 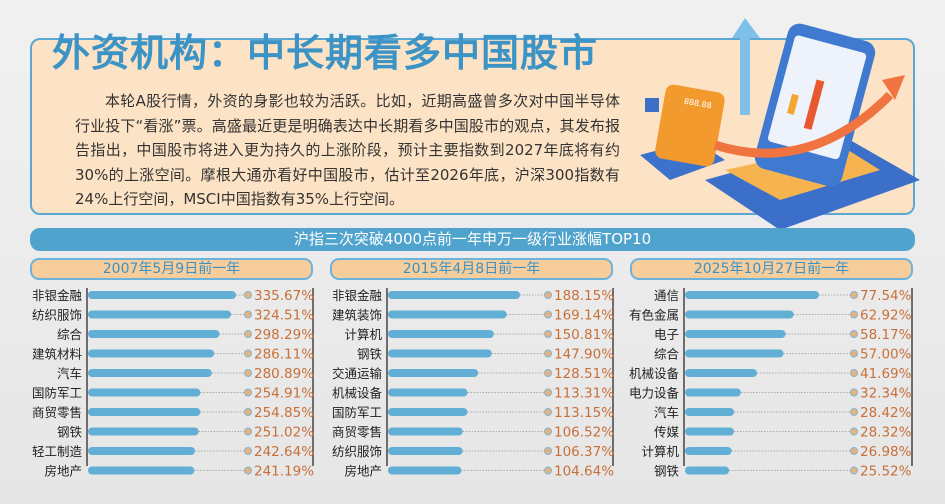 What do you see at coordinates (654, 393) in the screenshot?
I see `category-label: 电力设备` at bounding box center [654, 393].